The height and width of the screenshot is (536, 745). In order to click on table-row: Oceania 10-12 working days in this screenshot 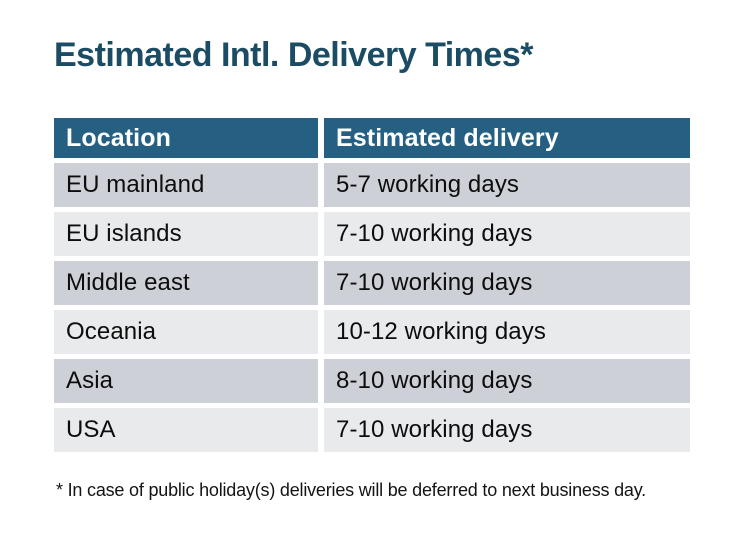, I will do `click(372, 332)`.